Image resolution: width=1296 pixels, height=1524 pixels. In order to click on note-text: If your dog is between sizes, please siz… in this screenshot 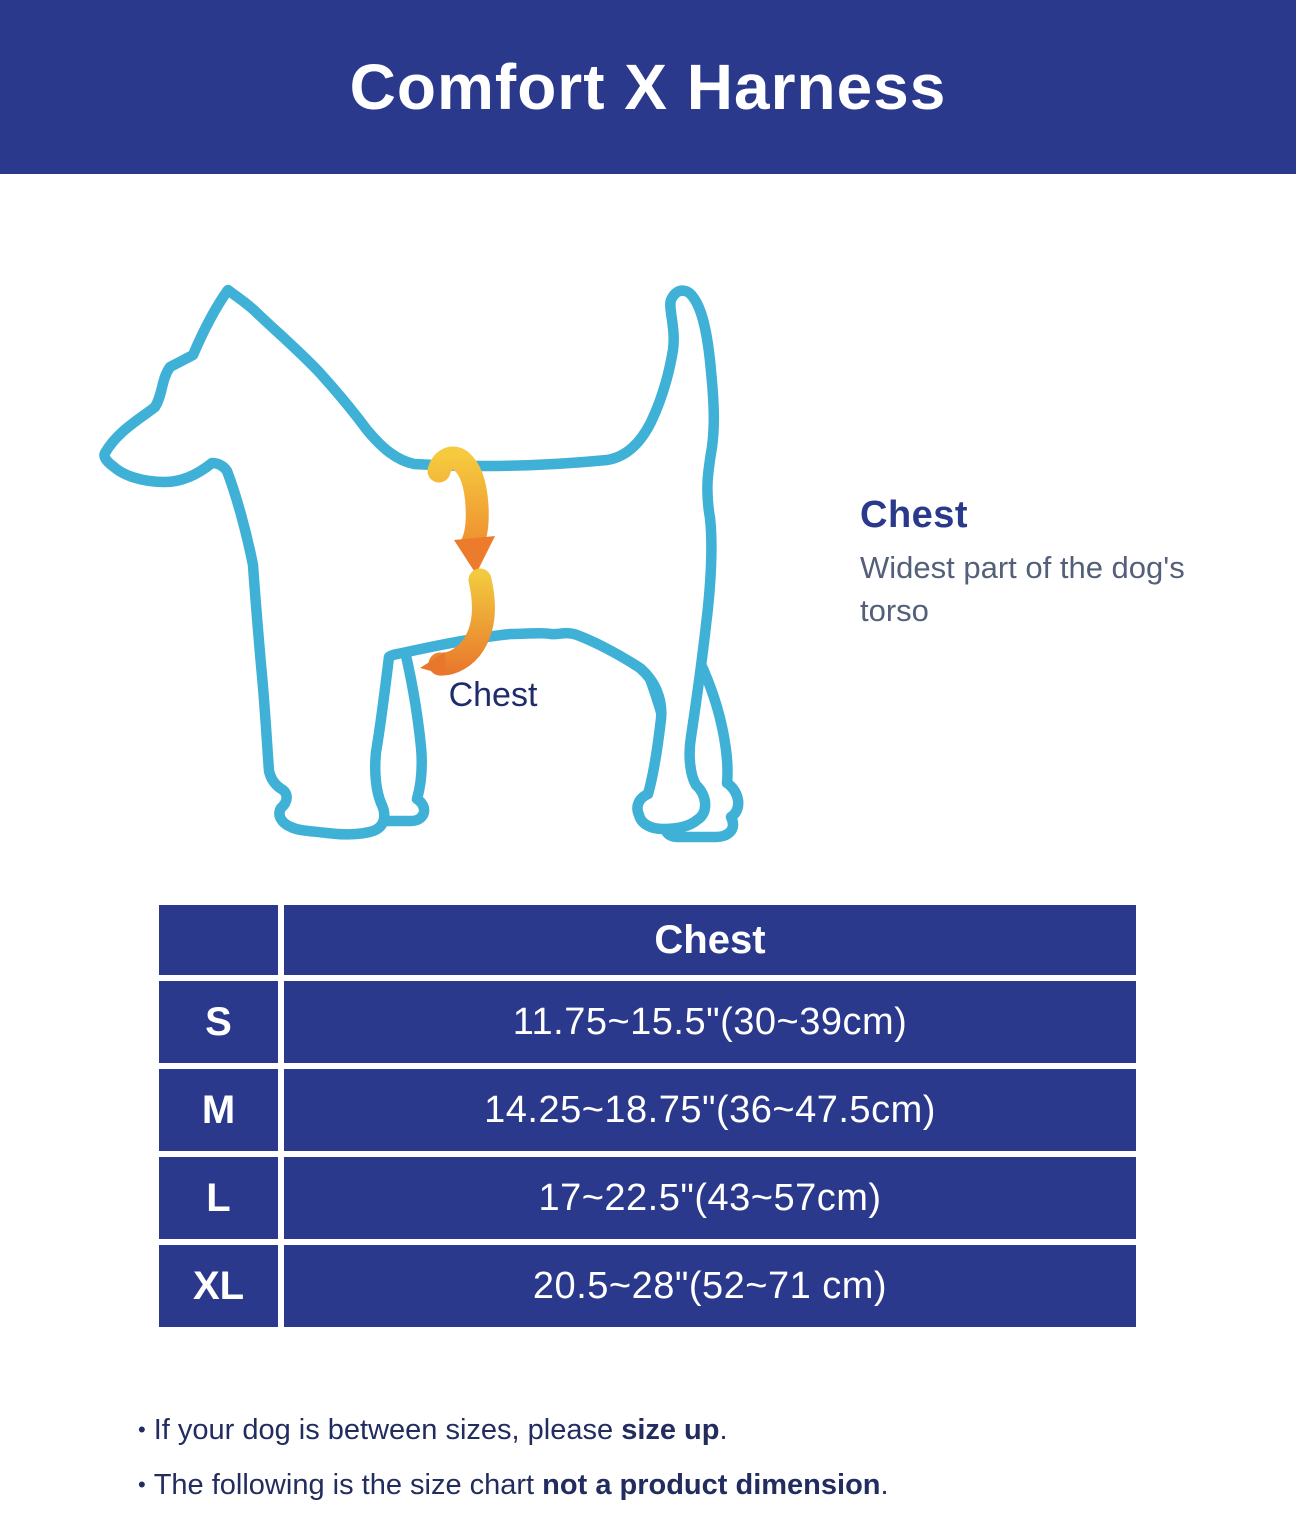, I will do `click(440, 1430)`.